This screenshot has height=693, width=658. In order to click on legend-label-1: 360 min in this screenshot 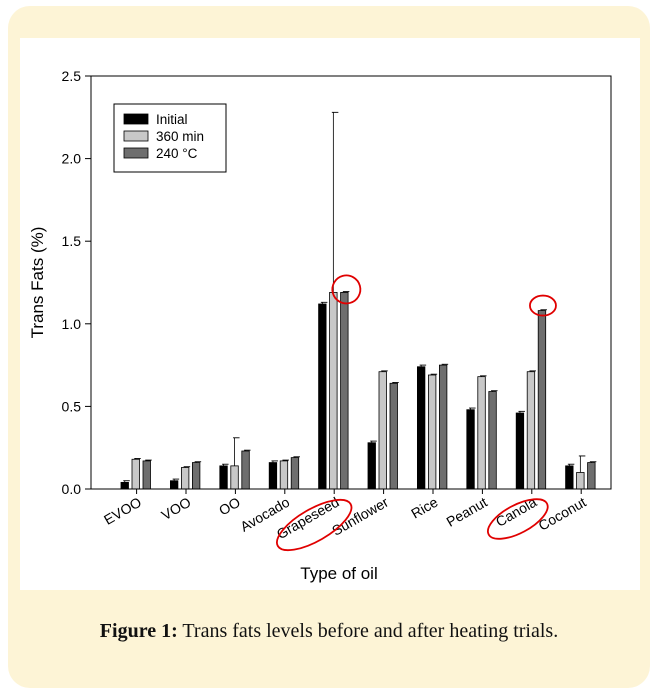, I will do `click(180, 136)`.